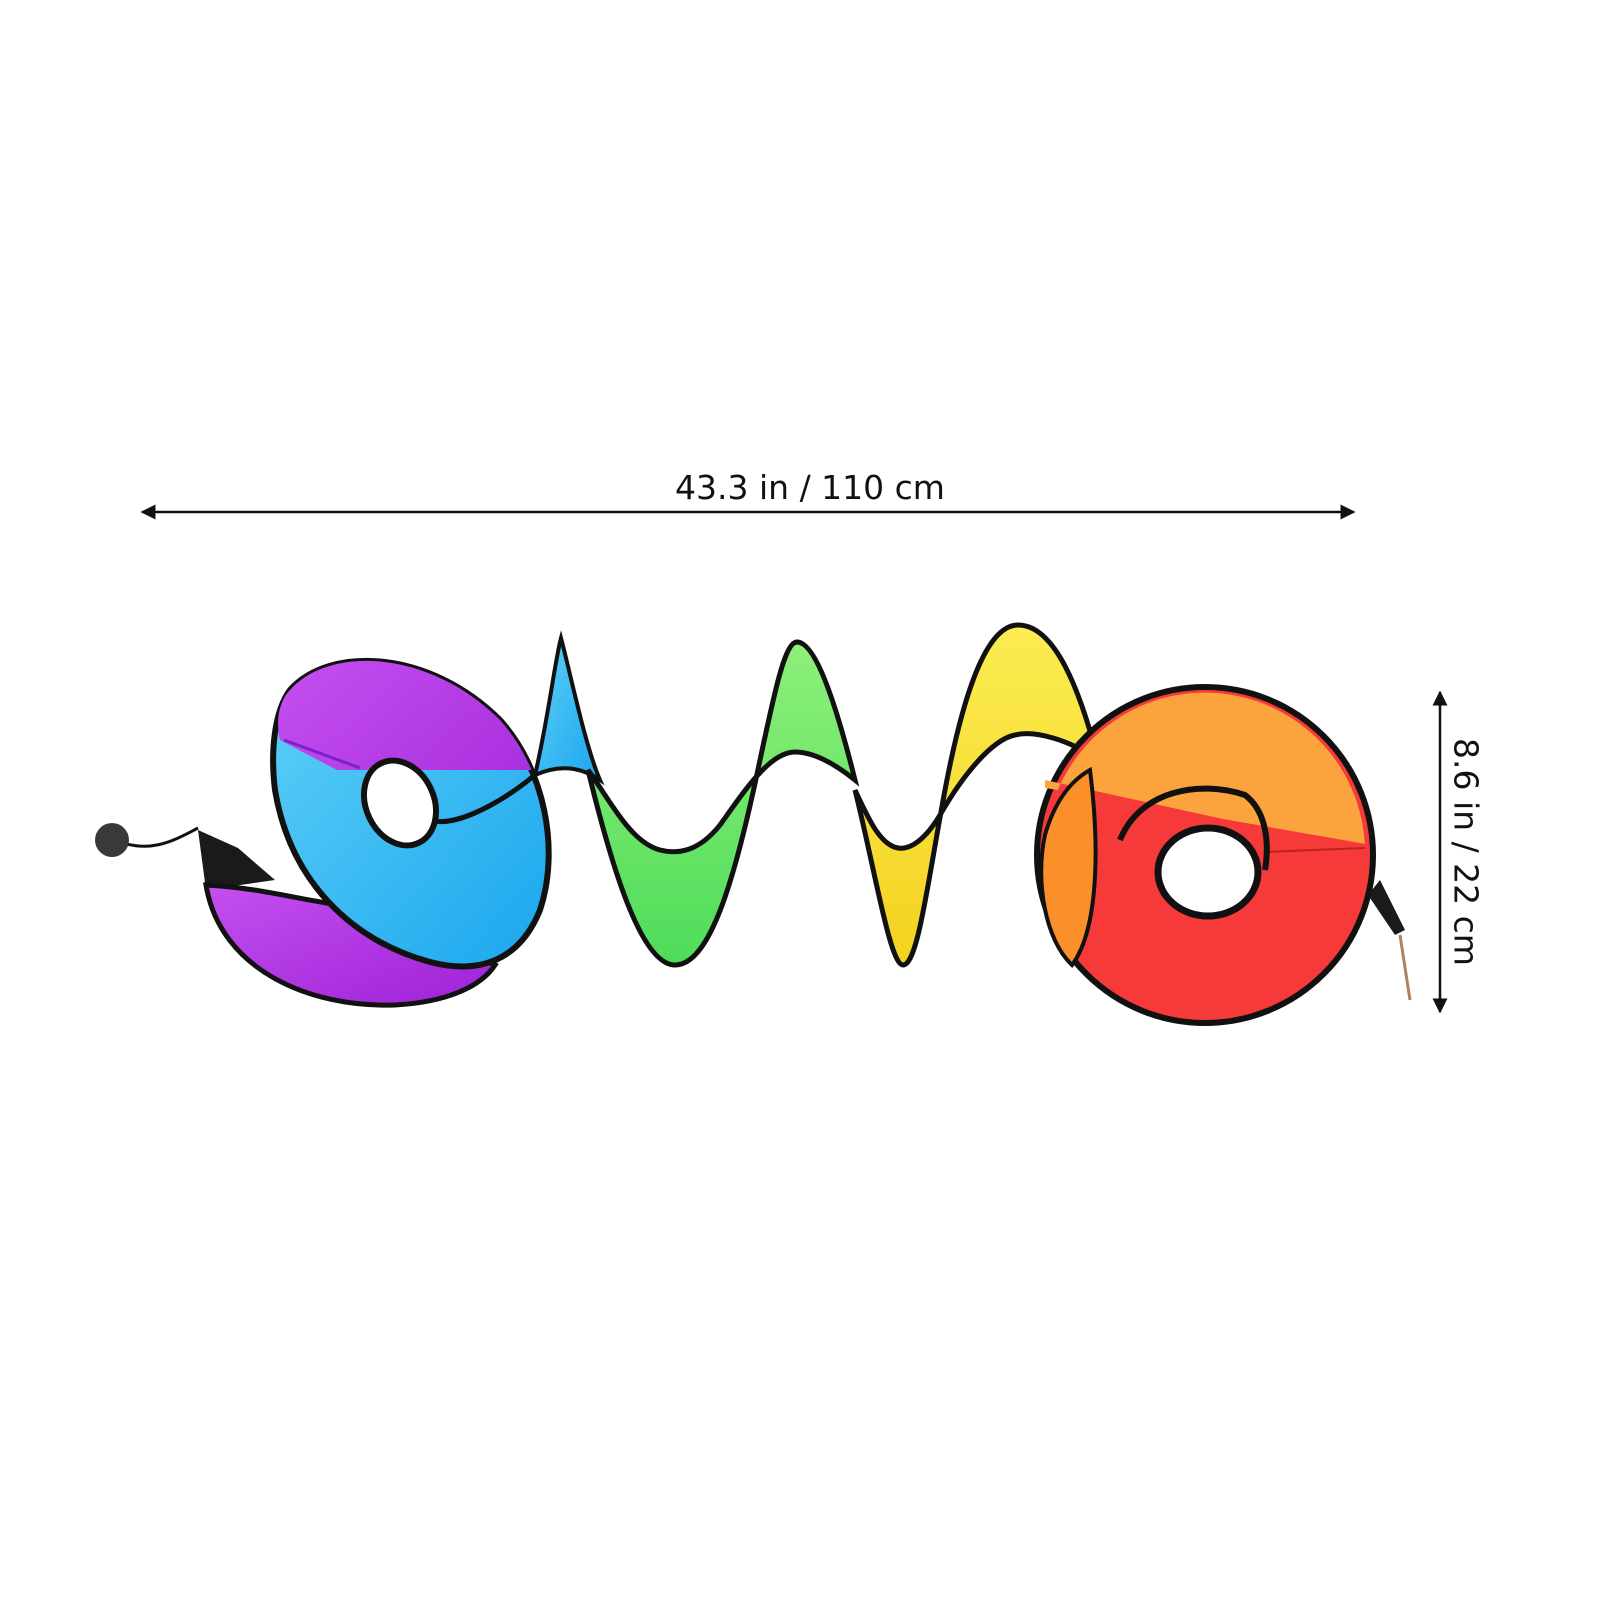 The image size is (1600, 1600). Describe the element at coordinates (810, 487) in the screenshot. I see `width-dimension-label: 43.3 in / 110 cm` at that location.